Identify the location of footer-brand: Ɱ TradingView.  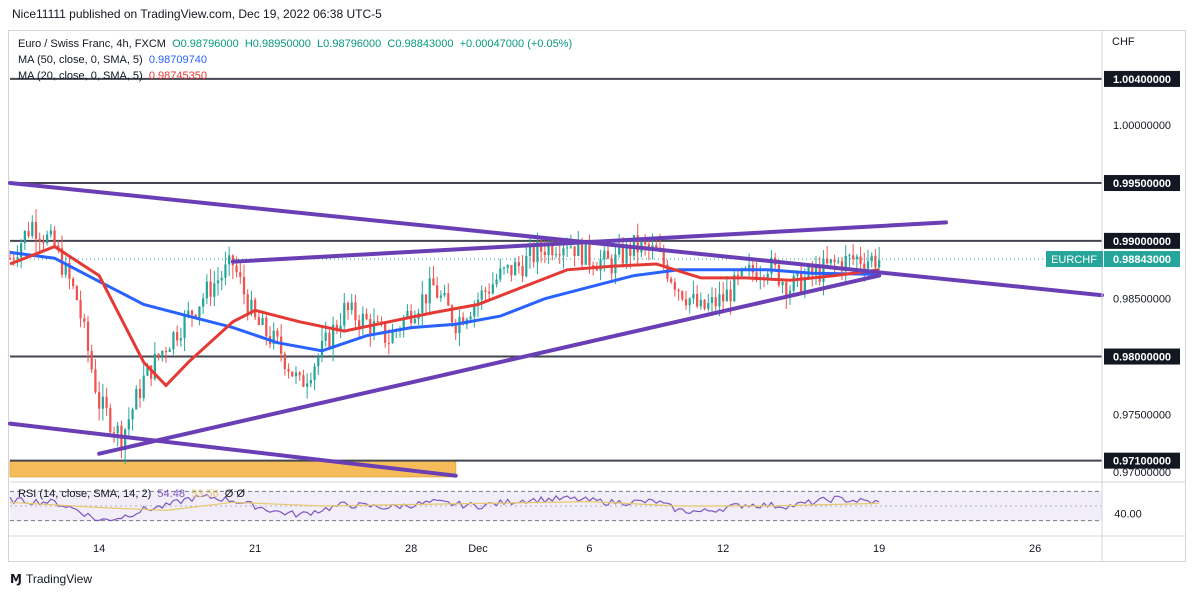
(51, 579).